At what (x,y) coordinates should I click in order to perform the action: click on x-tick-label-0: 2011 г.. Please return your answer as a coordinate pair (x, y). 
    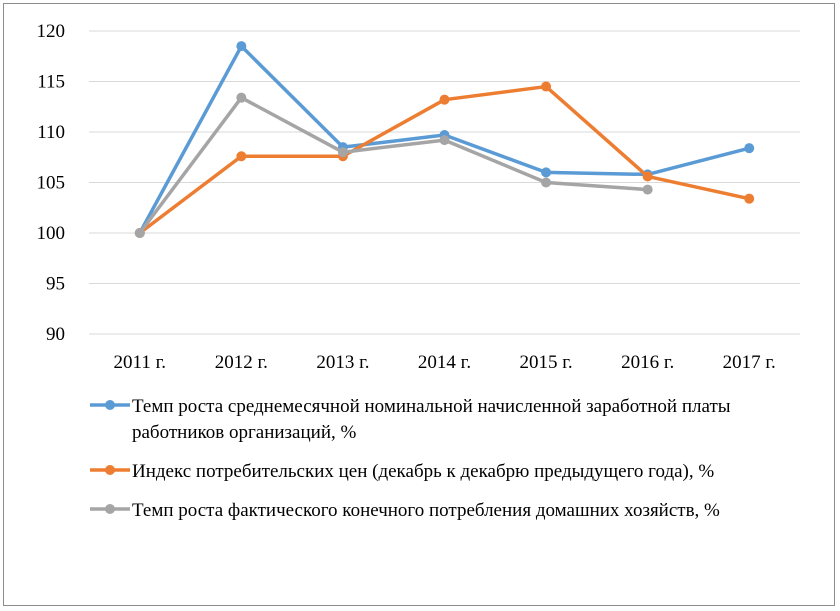
    Looking at the image, I should click on (140, 362).